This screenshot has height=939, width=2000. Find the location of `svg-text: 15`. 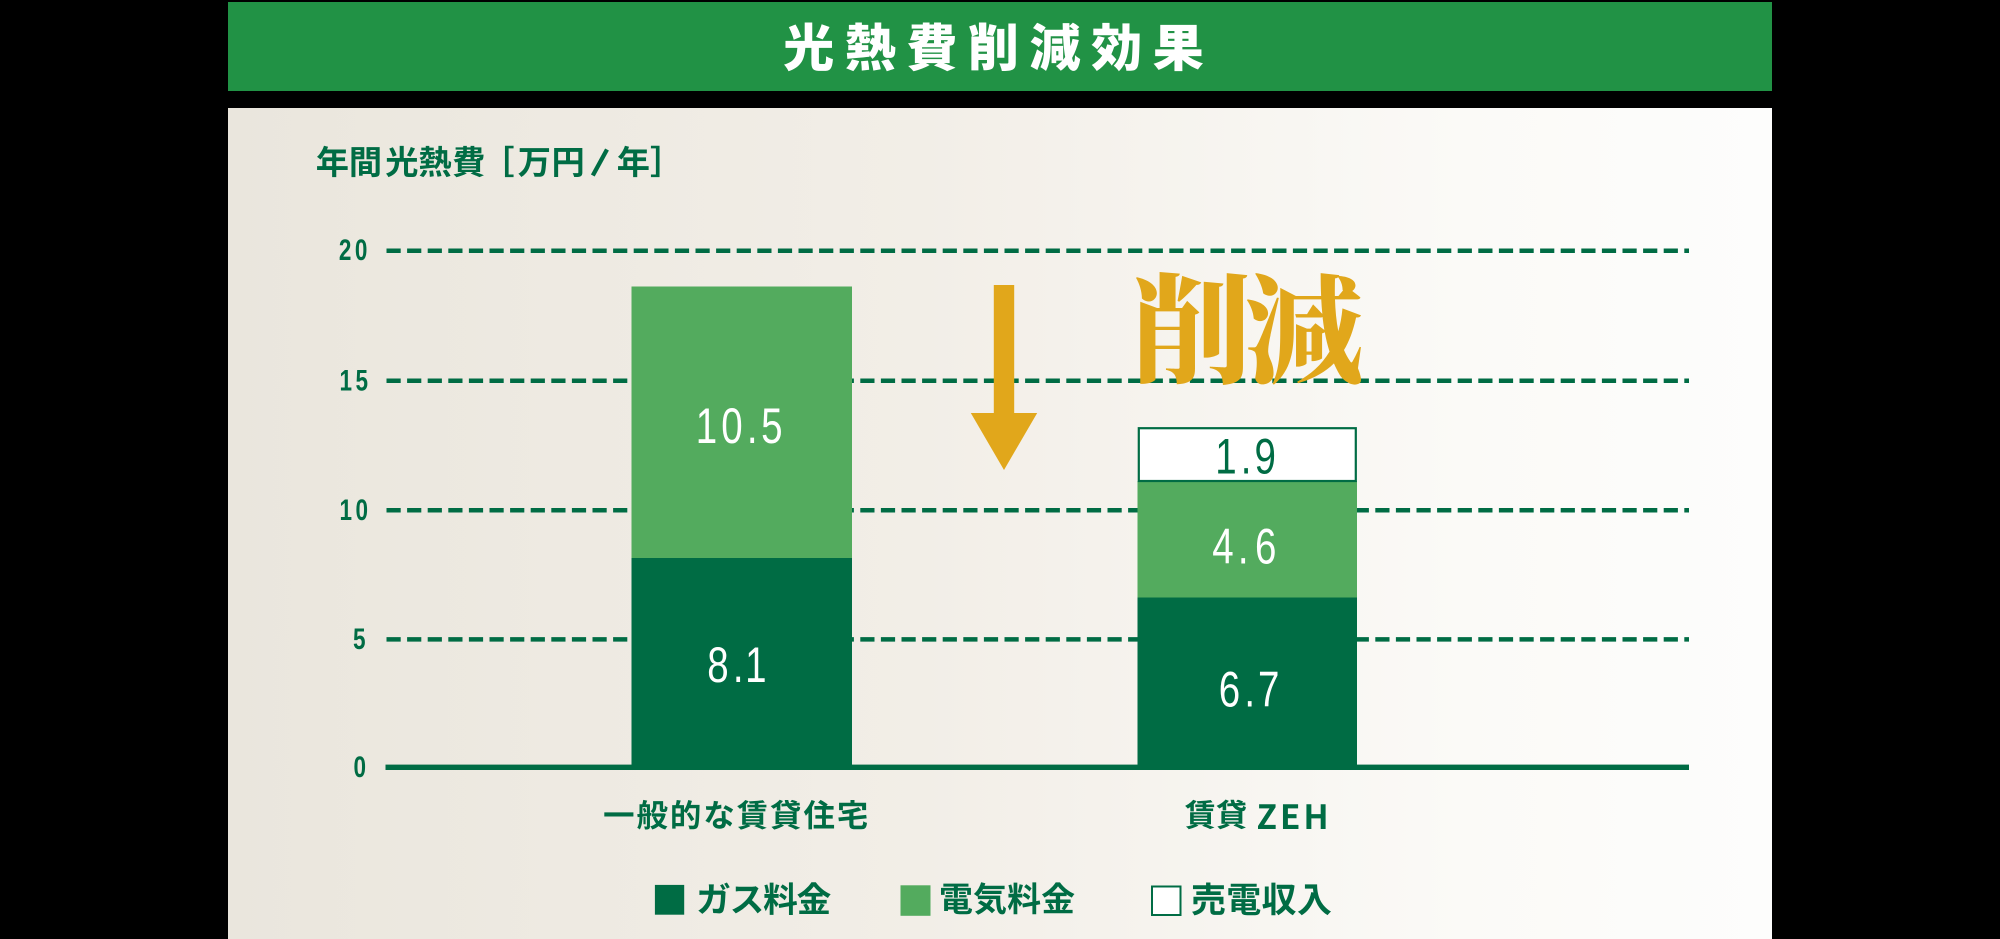

svg-text: 15 is located at coordinates (356, 380).